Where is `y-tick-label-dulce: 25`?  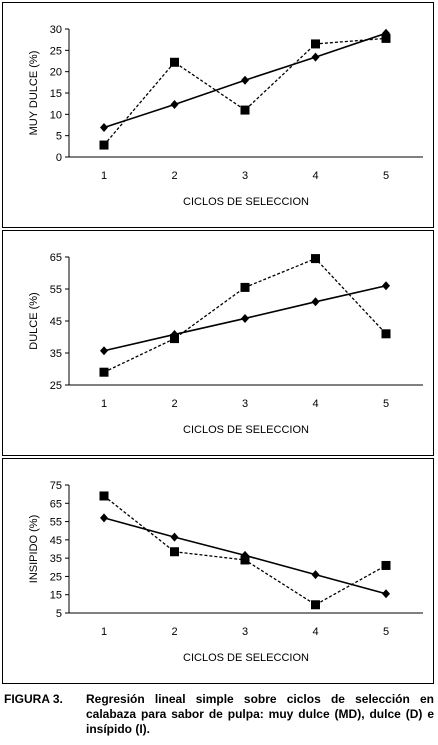
y-tick-label-dulce: 25 is located at coordinates (56, 386).